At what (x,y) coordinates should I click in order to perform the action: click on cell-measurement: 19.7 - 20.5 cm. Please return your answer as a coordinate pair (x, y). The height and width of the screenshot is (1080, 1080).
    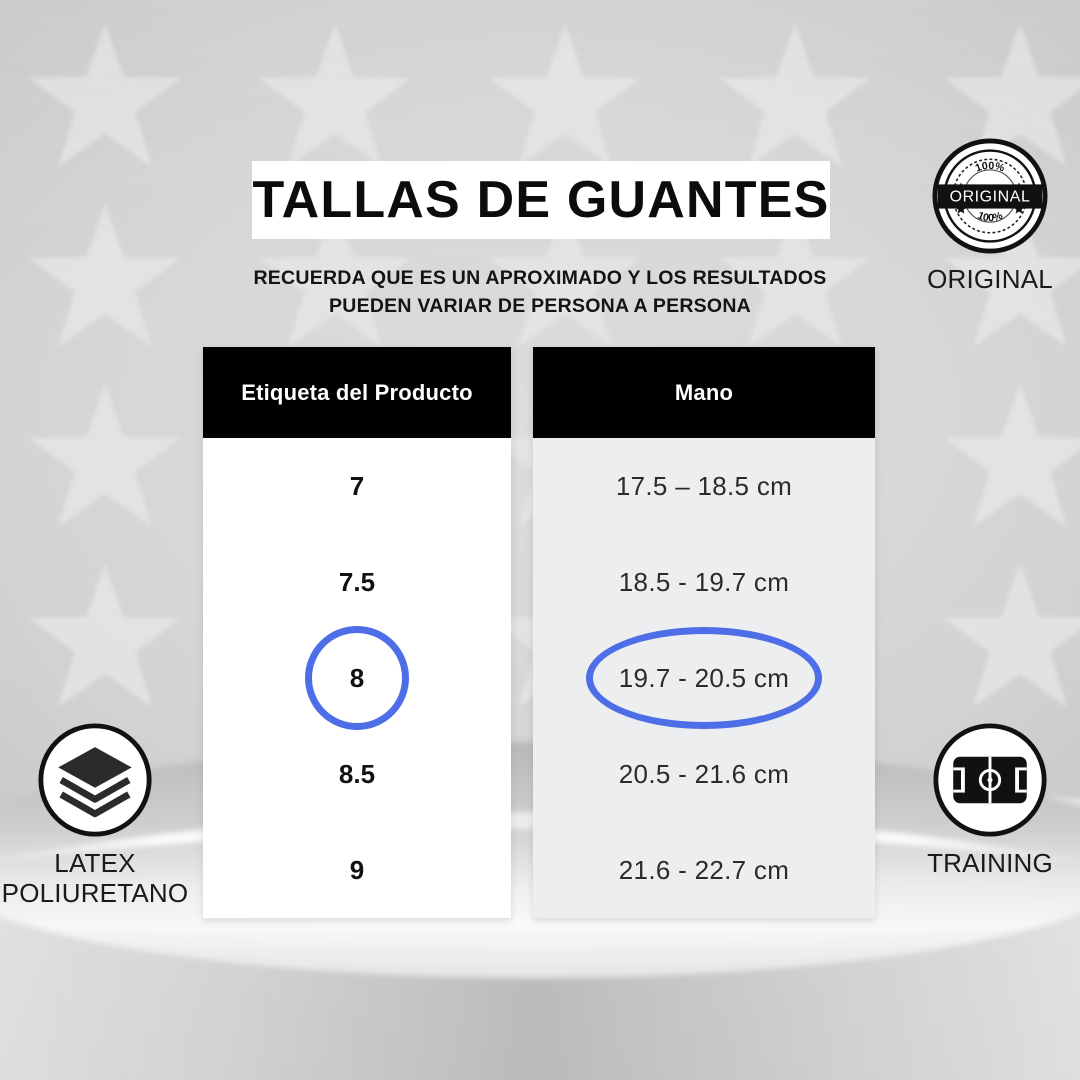
    Looking at the image, I should click on (704, 677).